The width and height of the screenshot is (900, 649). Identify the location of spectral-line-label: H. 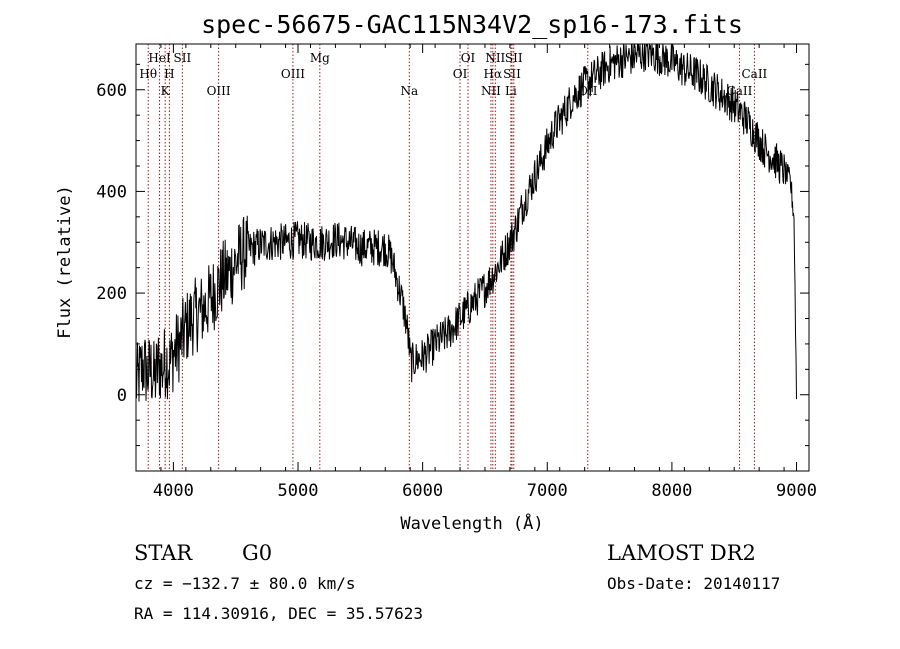
(169, 74).